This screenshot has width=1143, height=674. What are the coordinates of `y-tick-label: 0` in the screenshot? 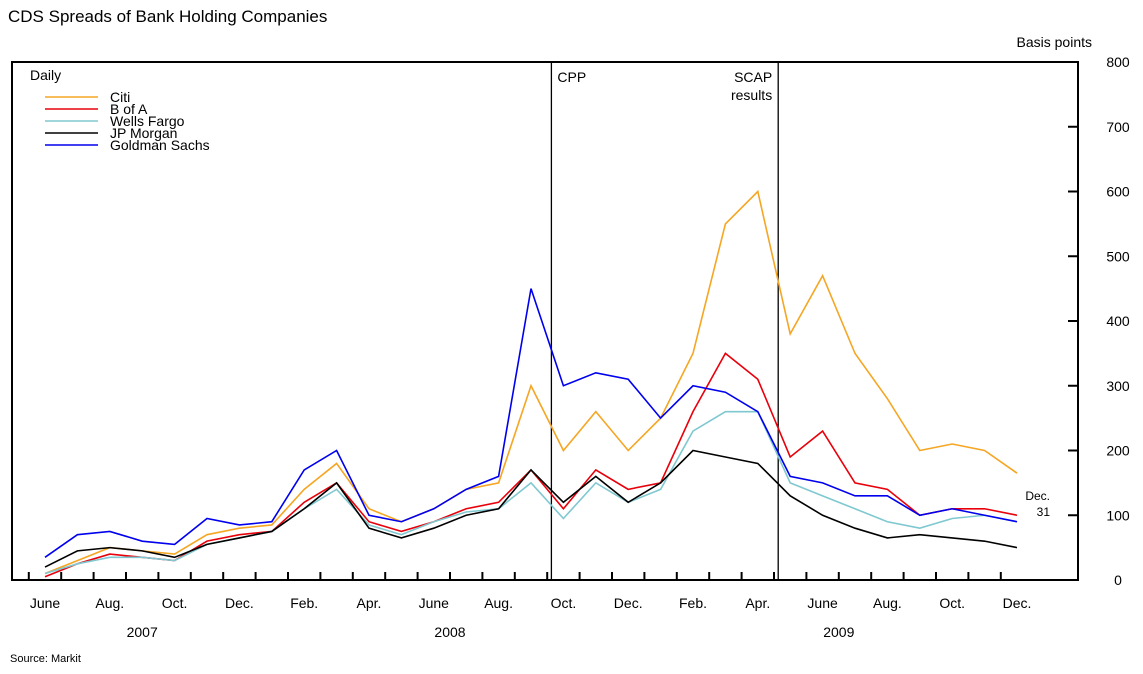 It's located at (1118, 580).